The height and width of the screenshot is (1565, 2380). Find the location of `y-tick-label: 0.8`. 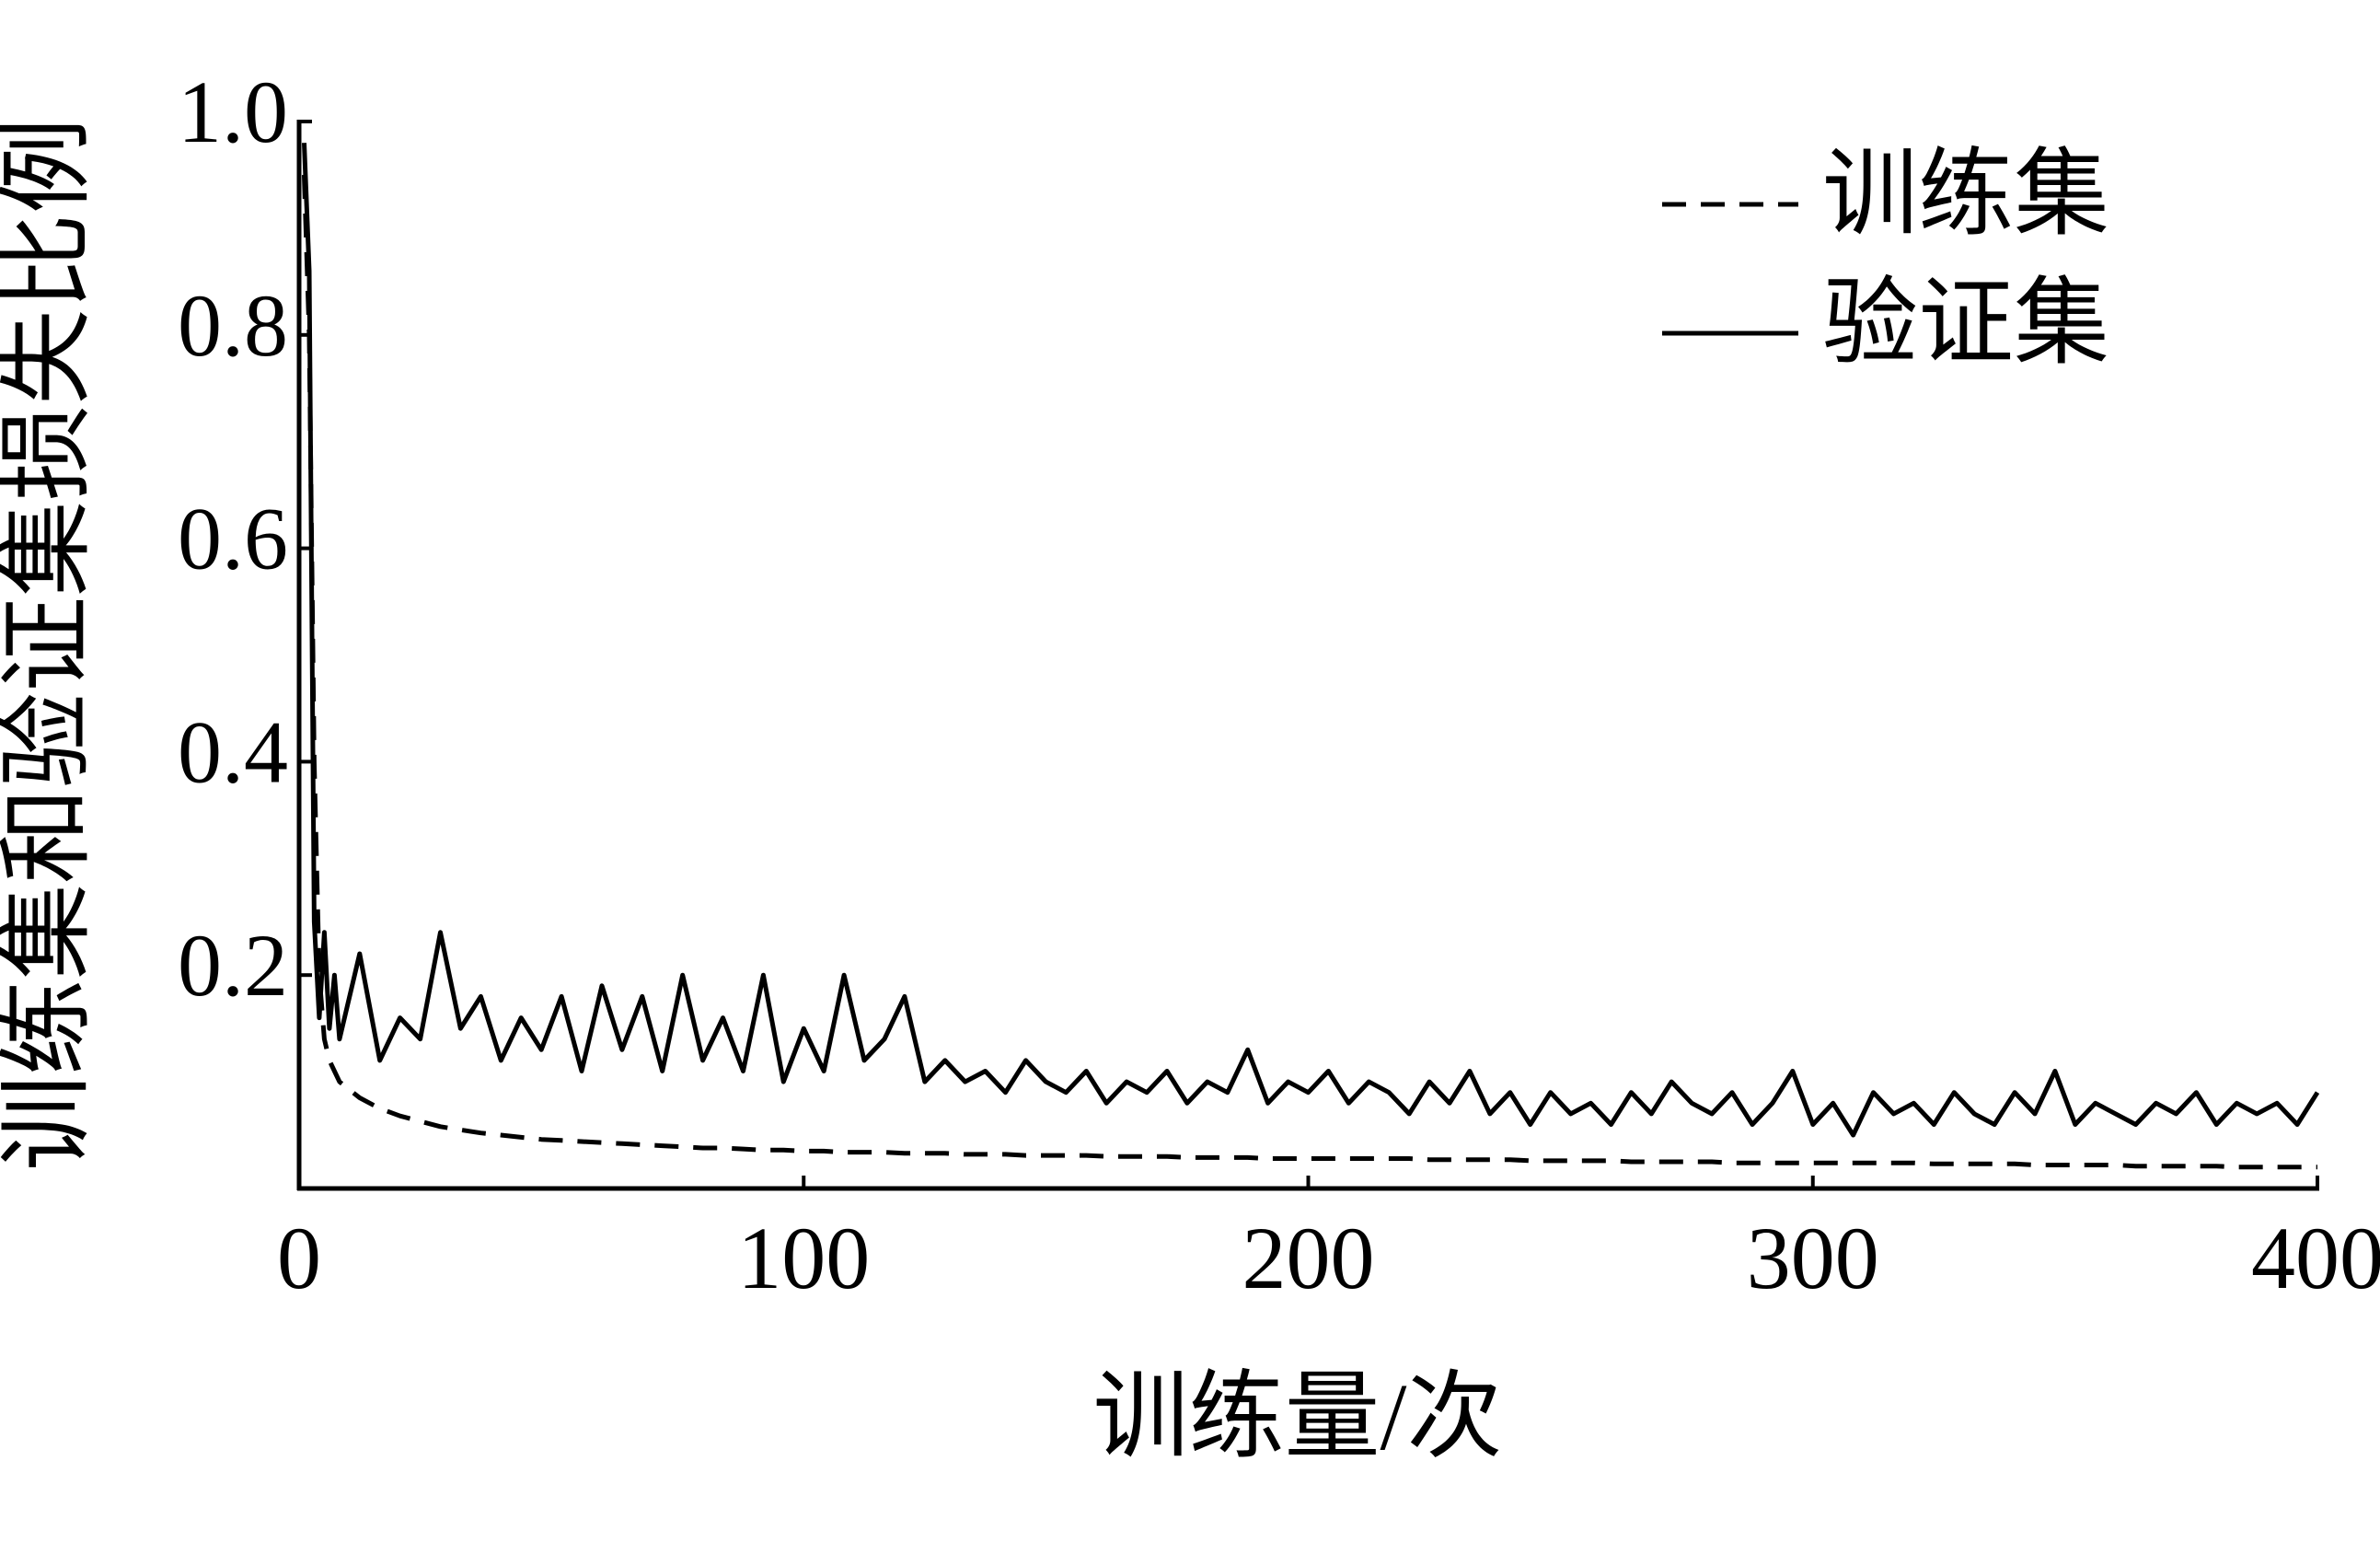

y-tick-label: 0.8 is located at coordinates (233, 325).